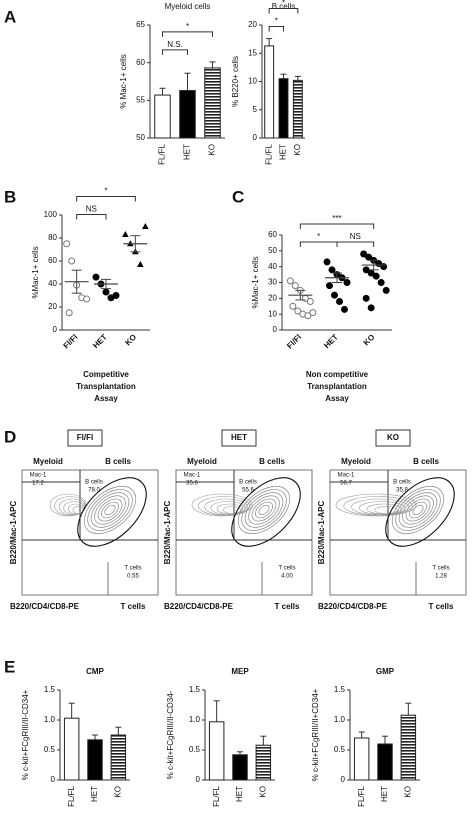 This screenshot has height=835, width=474. I want to click on chart-title: Myeloid cells, so click(188, 6).